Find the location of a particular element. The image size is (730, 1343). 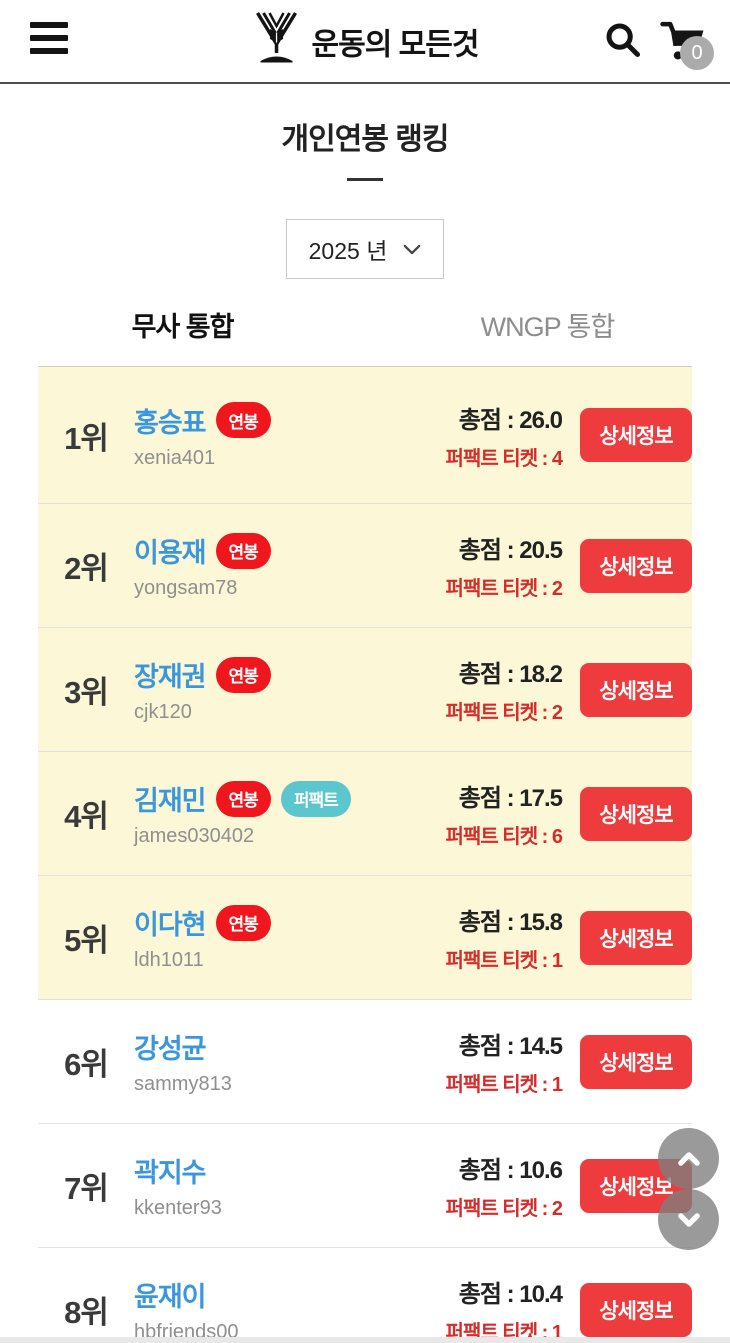

year-select: 2025 년 is located at coordinates (365, 249).